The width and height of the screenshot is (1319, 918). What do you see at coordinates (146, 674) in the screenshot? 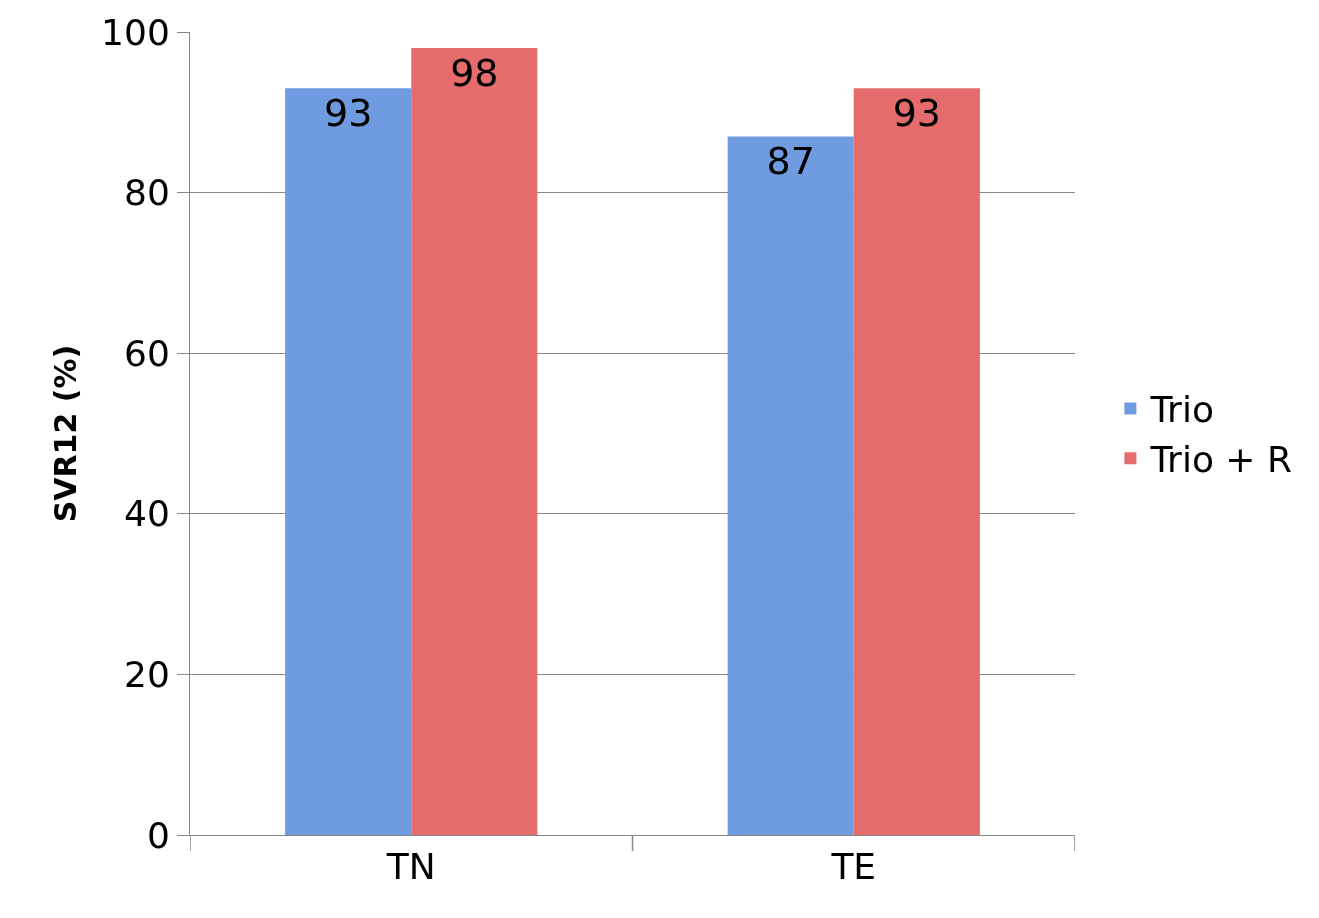
I see `y-tick-label: 20` at bounding box center [146, 674].